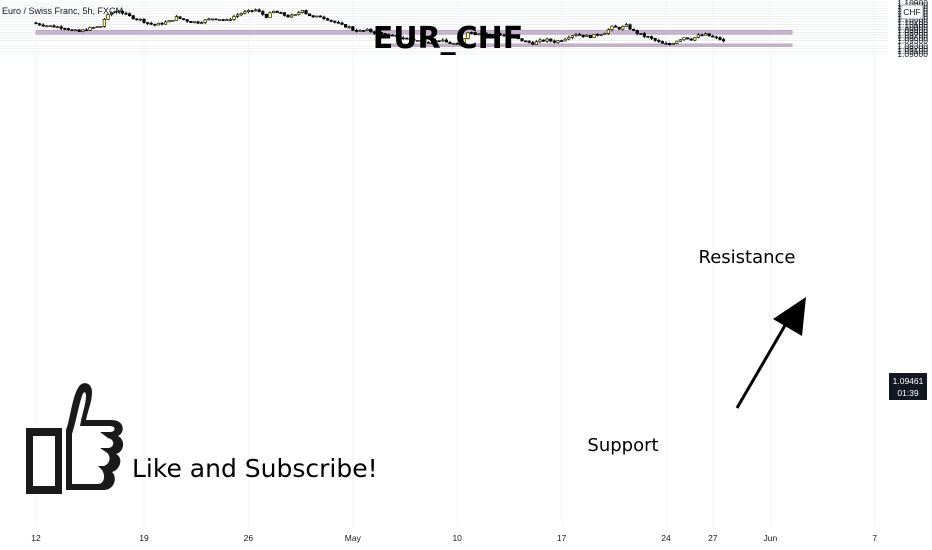 This screenshot has height=550, width=932. I want to click on currency-badge: CHF, so click(912, 12).